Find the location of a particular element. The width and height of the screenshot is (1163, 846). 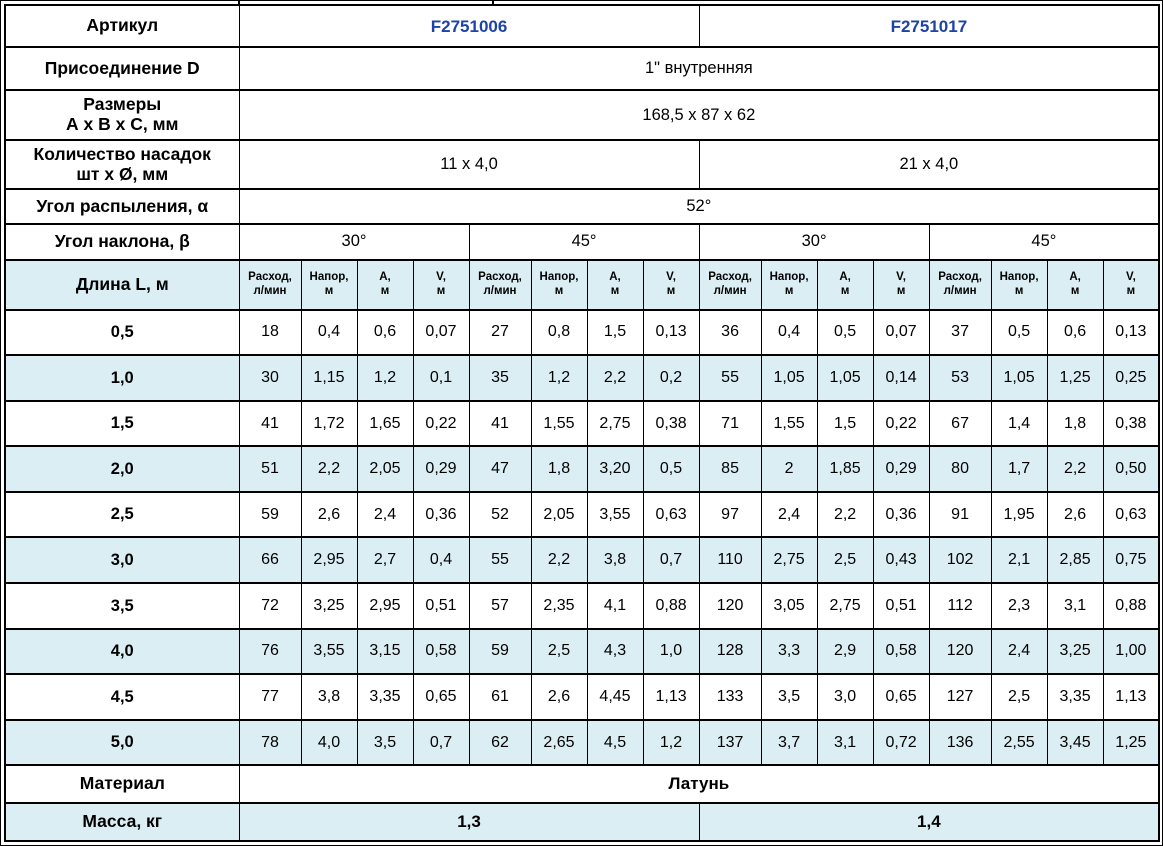

data-cell: 62 is located at coordinates (500, 742).